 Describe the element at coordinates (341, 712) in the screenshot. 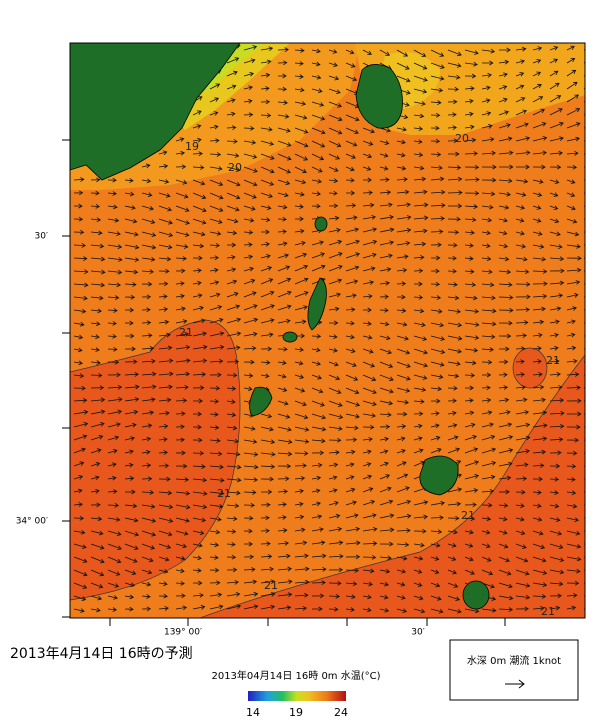

I see `colorbar-tick: 24` at that location.